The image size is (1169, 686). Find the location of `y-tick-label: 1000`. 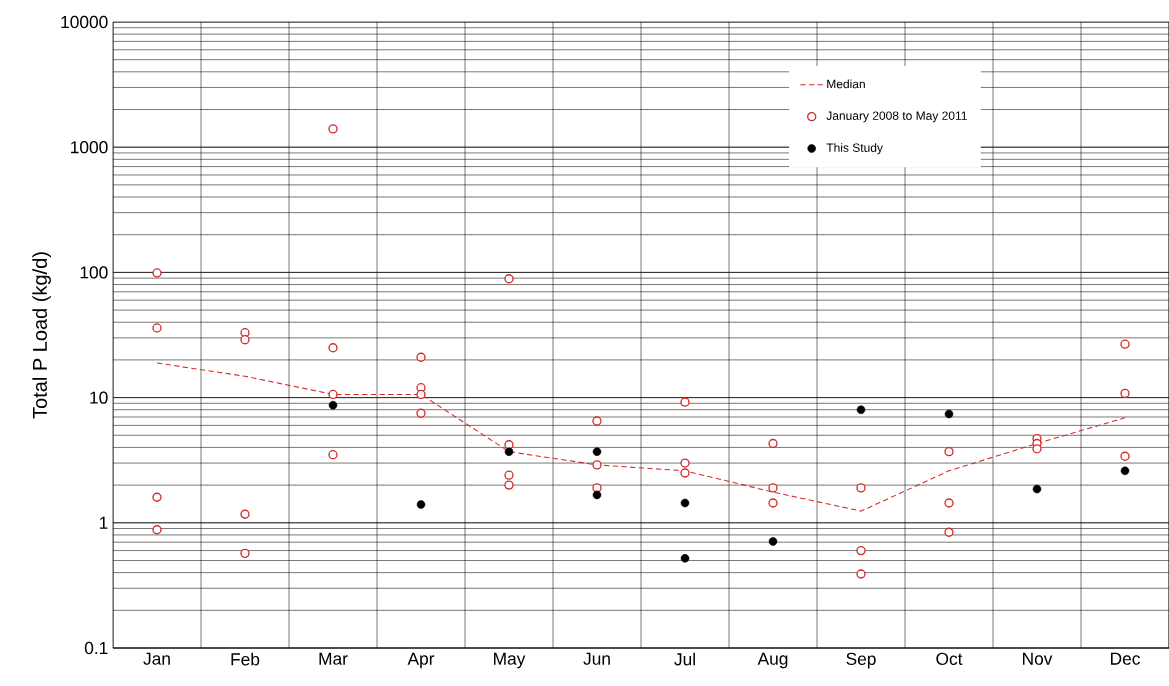

y-tick-label: 1000 is located at coordinates (89, 147).